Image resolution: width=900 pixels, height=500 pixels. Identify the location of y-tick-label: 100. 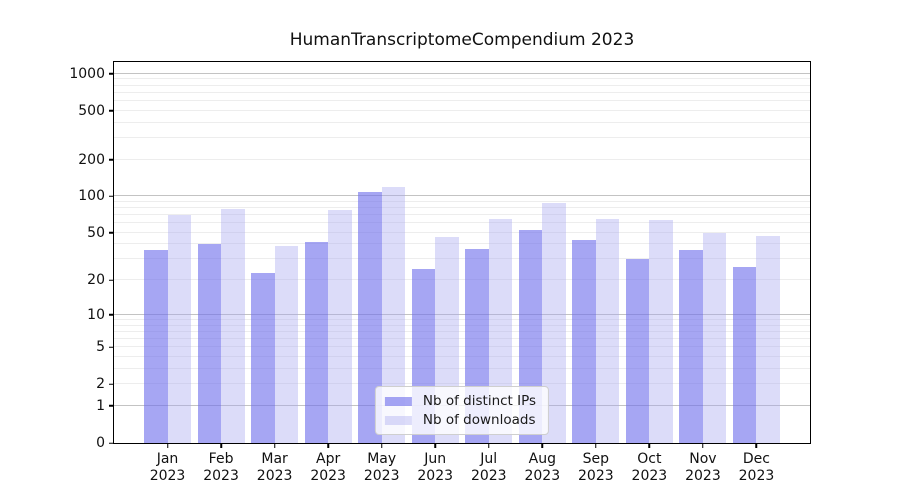
(91, 196).